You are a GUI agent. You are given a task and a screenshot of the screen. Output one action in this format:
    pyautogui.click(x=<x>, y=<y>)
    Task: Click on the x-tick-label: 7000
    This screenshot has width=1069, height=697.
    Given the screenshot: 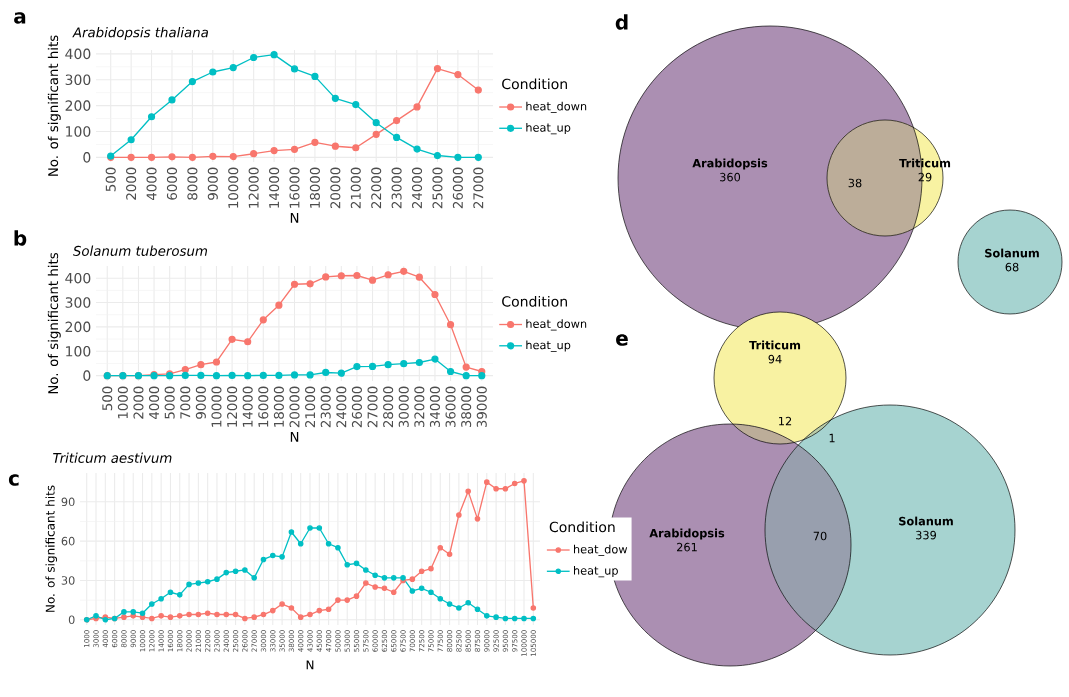 What is the action you would take?
    pyautogui.click(x=185, y=402)
    